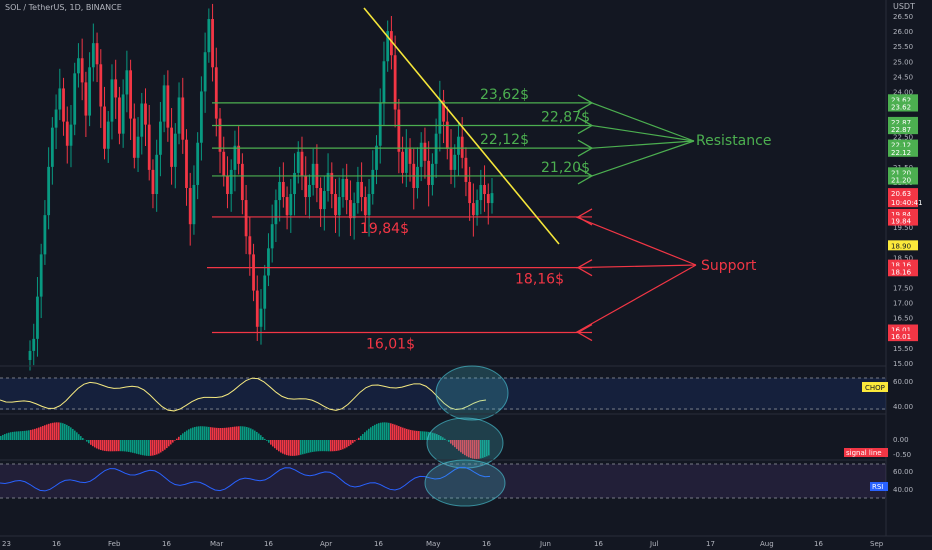 This screenshot has height=550, width=932. I want to click on resistance-pointer, so click(643, 122).